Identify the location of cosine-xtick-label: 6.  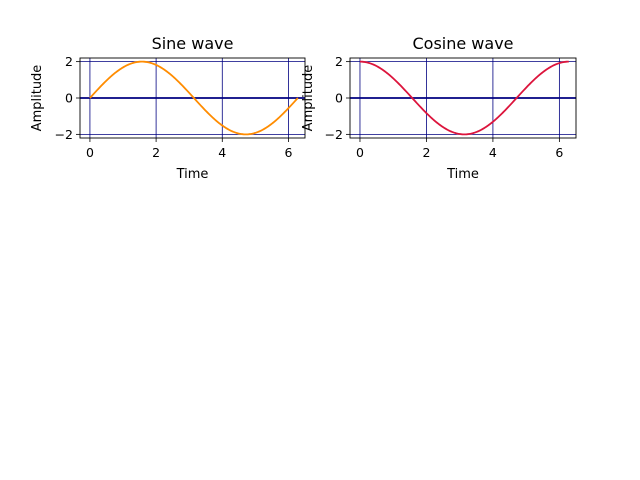
(559, 152).